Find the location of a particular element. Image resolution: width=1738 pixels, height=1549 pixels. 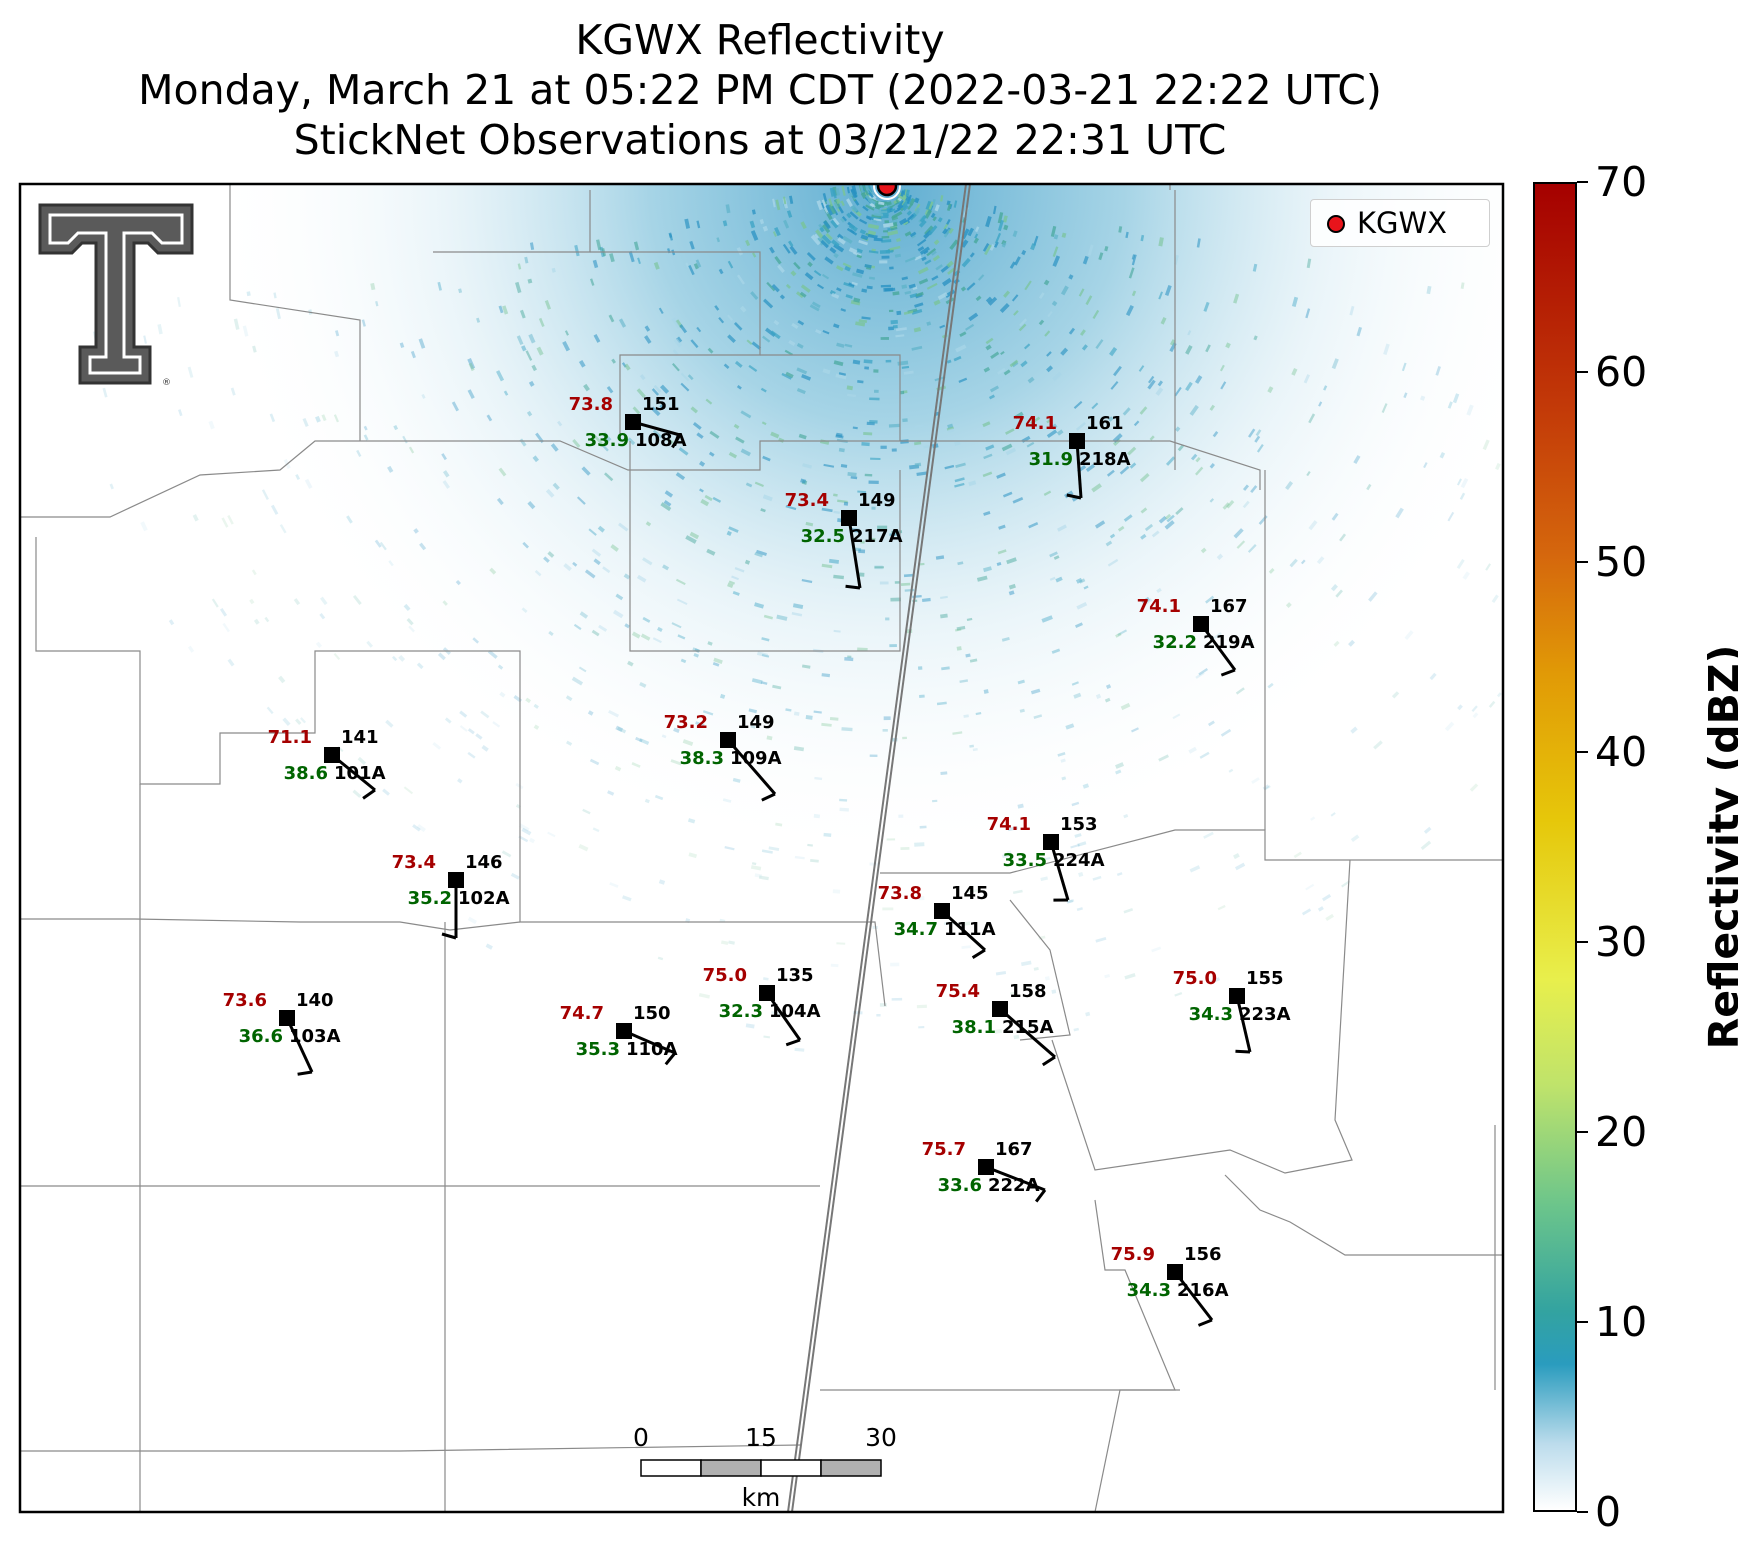

station-temp: 75.9 is located at coordinates (1133, 1254).